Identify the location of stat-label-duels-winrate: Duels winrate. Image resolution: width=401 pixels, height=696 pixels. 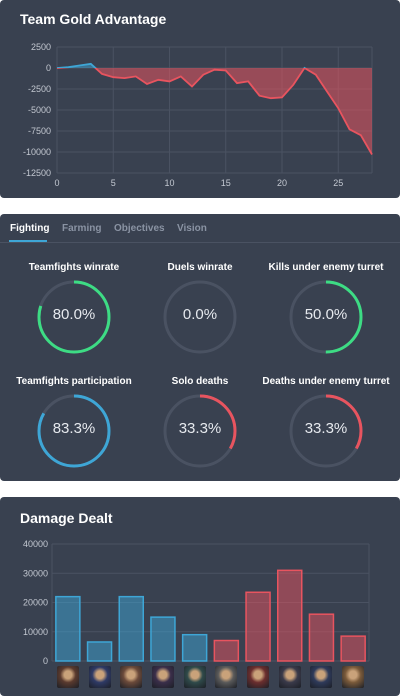
(200, 267).